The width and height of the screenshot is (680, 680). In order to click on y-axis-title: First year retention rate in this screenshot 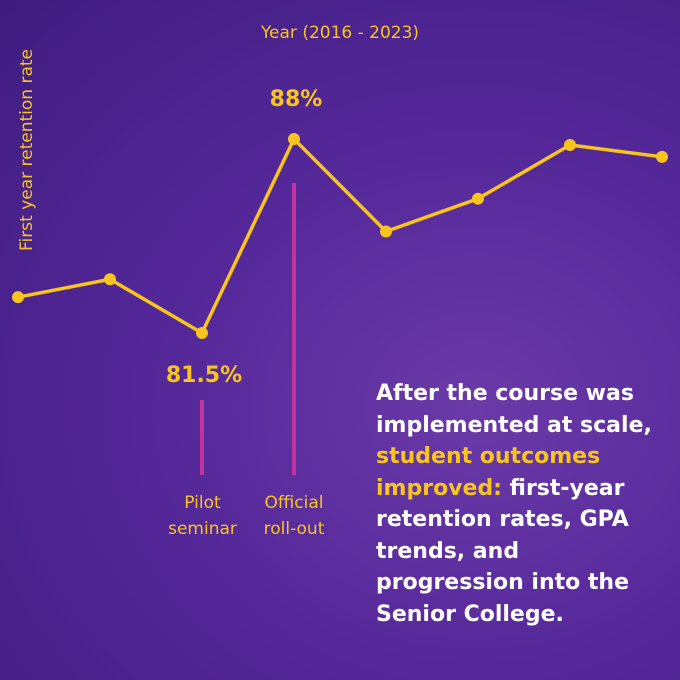, I will do `click(27, 150)`.